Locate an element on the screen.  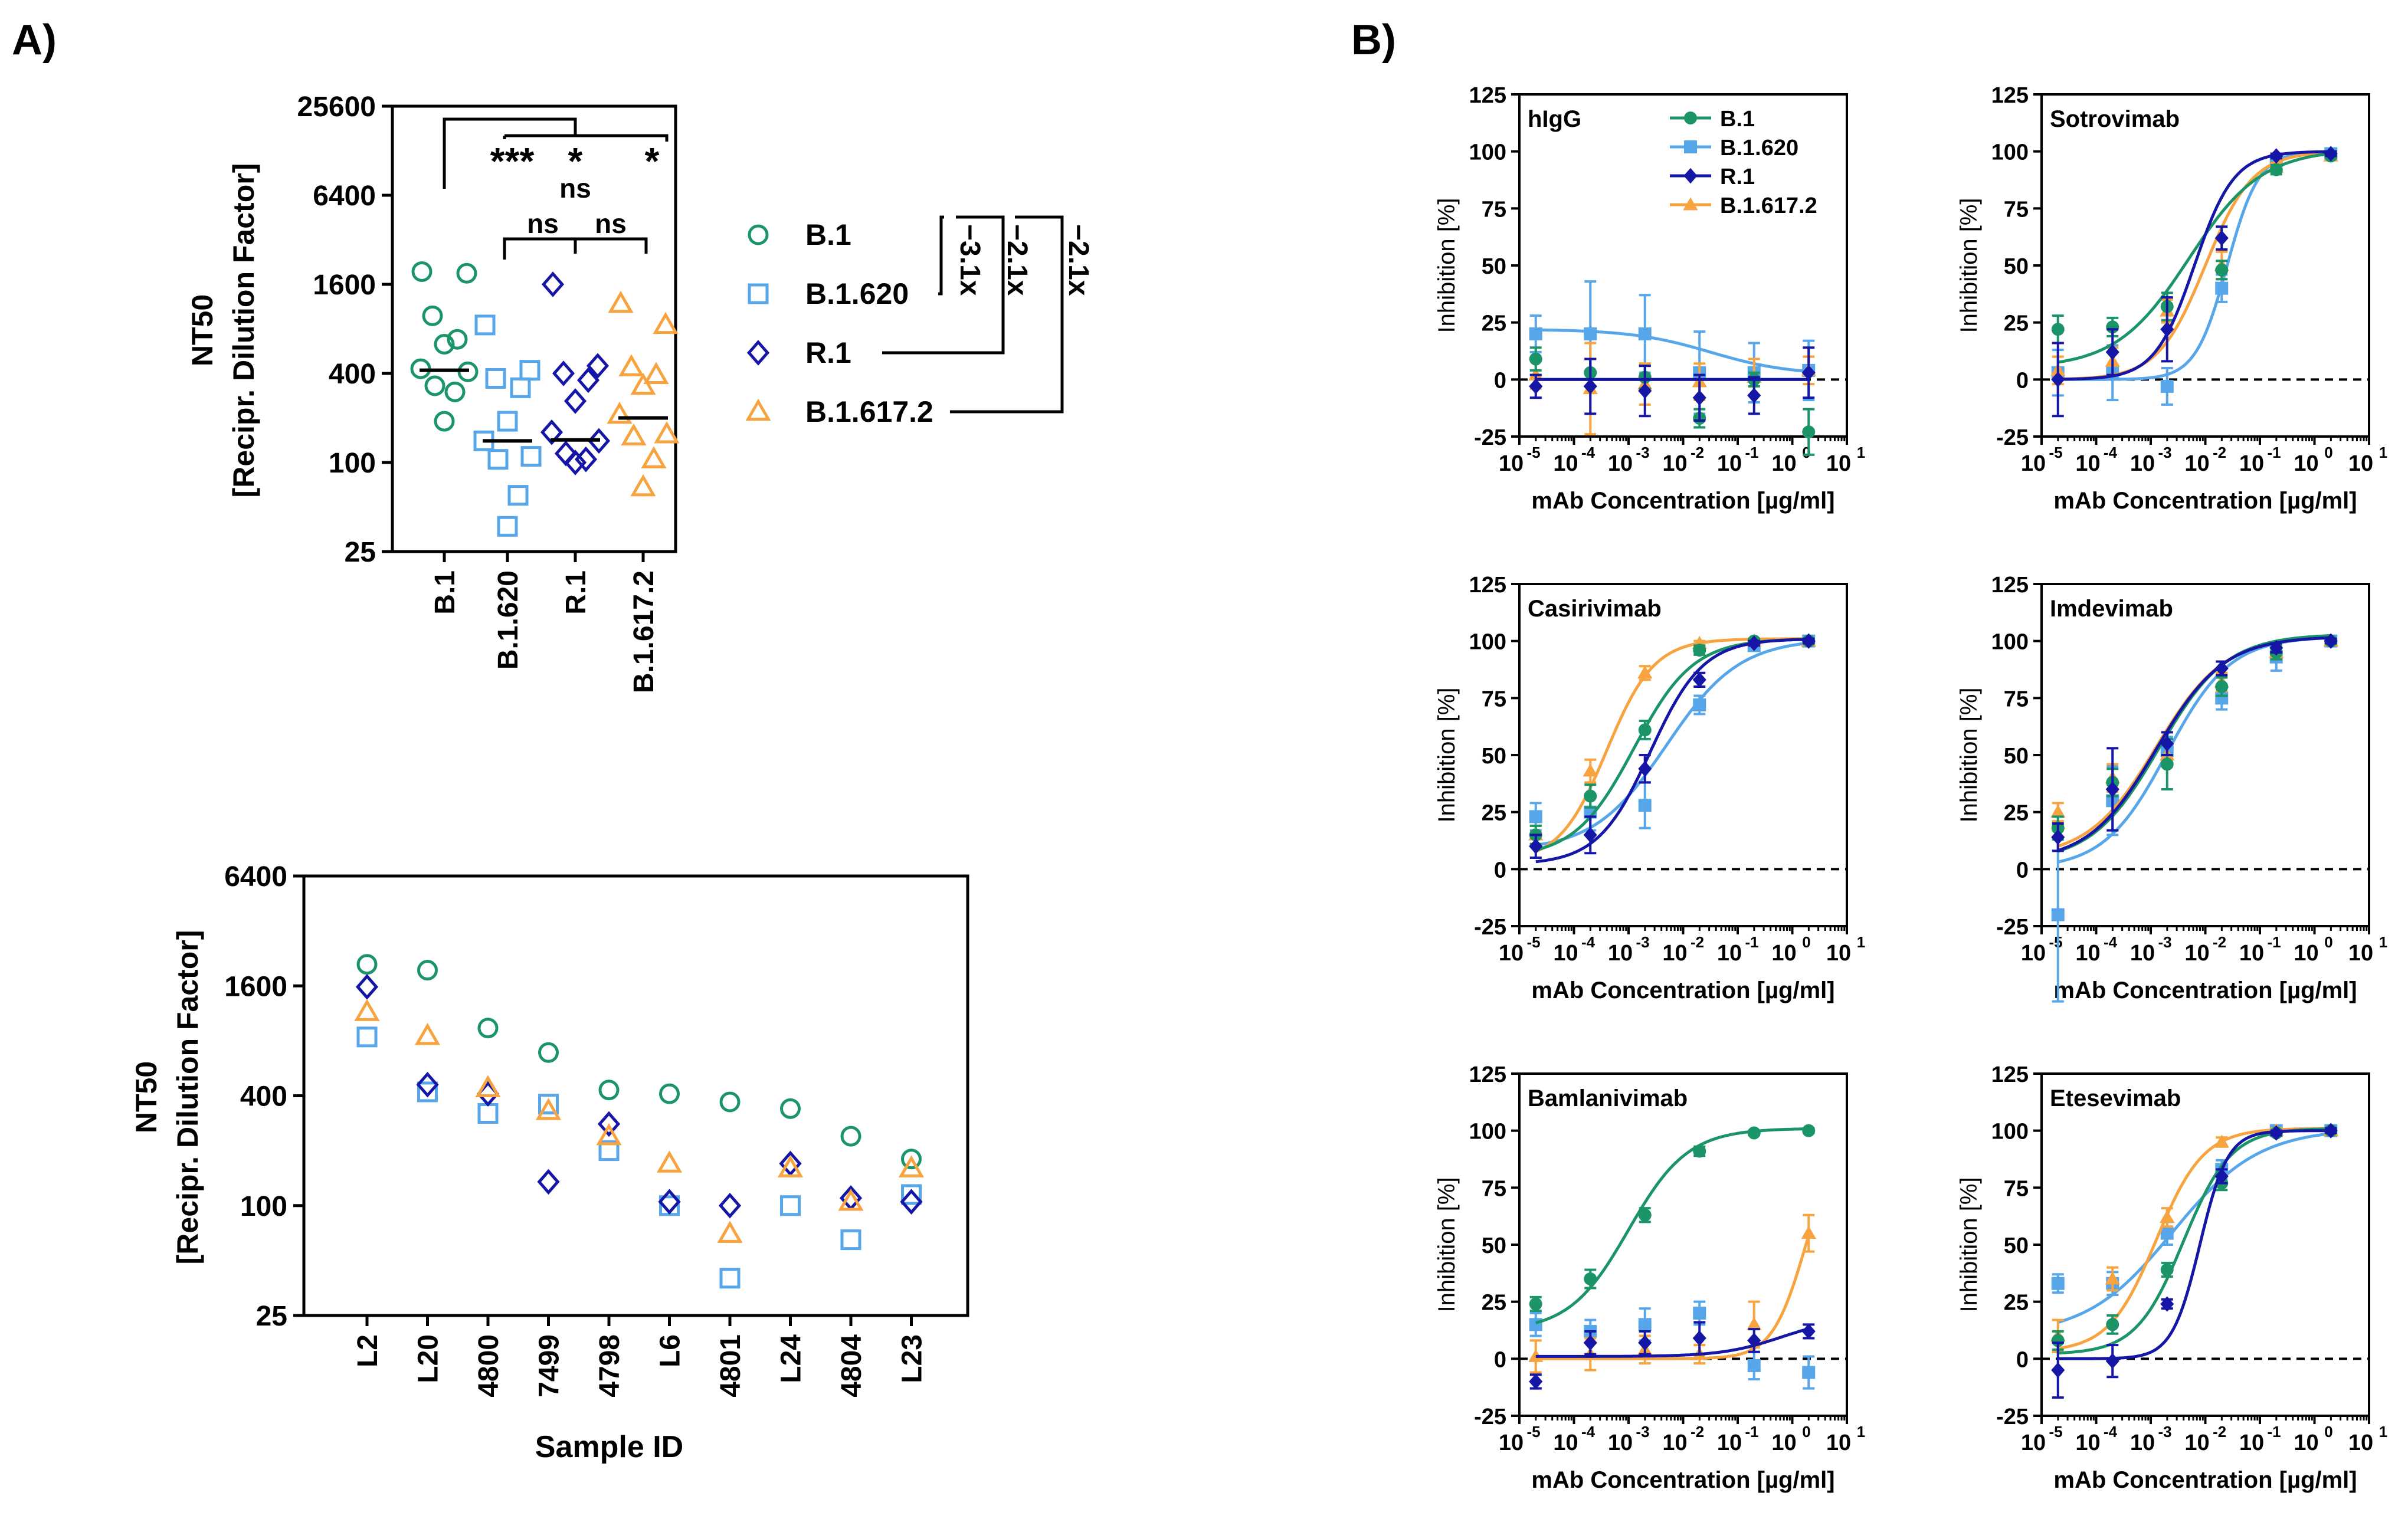
x-axis-label: mAb Concentration [µg/ml] is located at coordinates (2205, 501).